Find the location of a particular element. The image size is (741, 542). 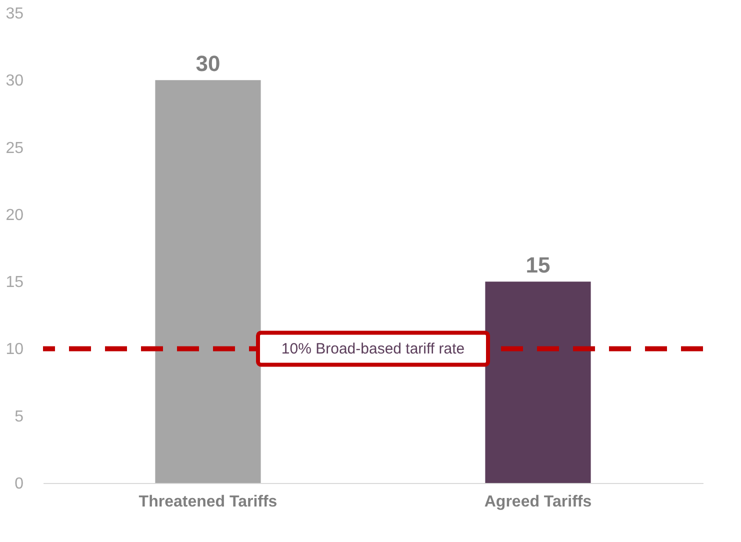

x-tick-label: Threatened Tariffs is located at coordinates (208, 502).